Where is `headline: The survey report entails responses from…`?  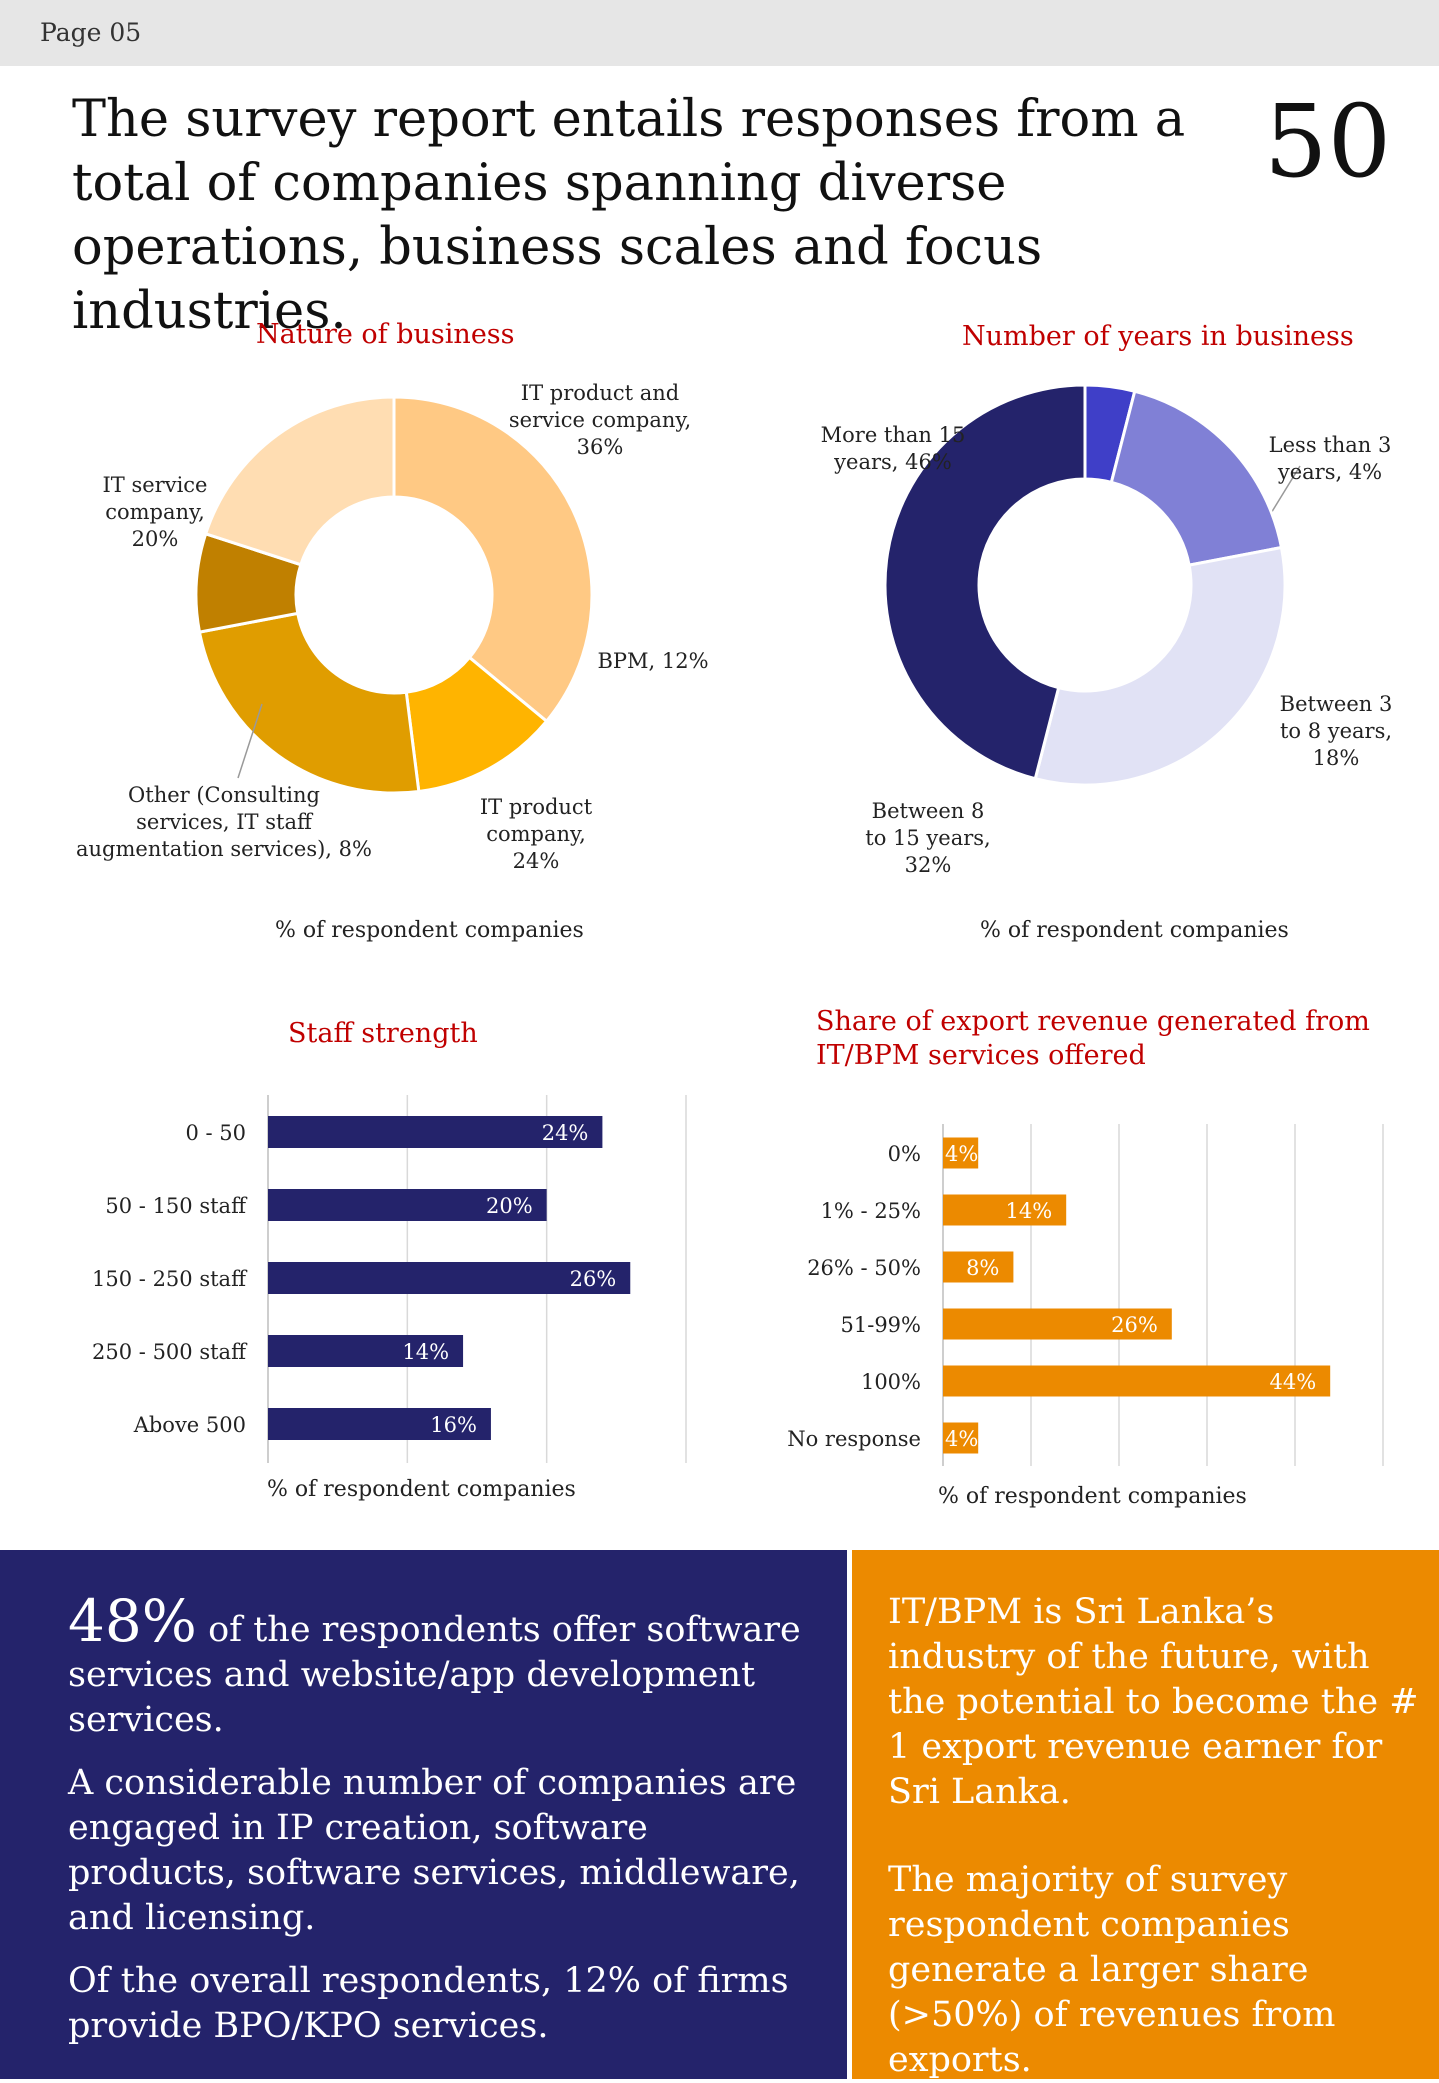
headline: The survey report entails responses from… is located at coordinates (731, 216).